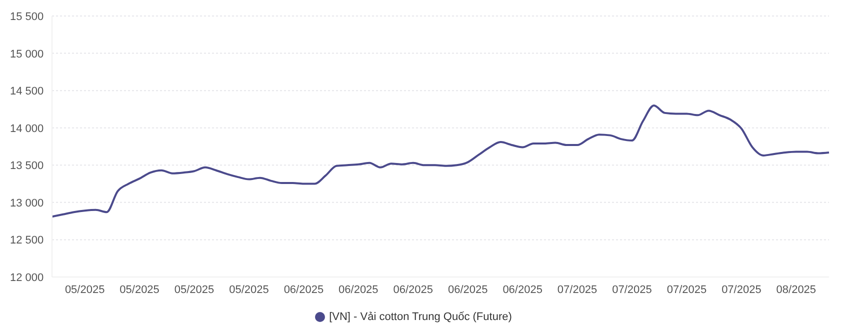  What do you see at coordinates (420, 317) in the screenshot?
I see `legend-label: [VN] - Vải cotton Trung Quốc (Future)` at bounding box center [420, 317].